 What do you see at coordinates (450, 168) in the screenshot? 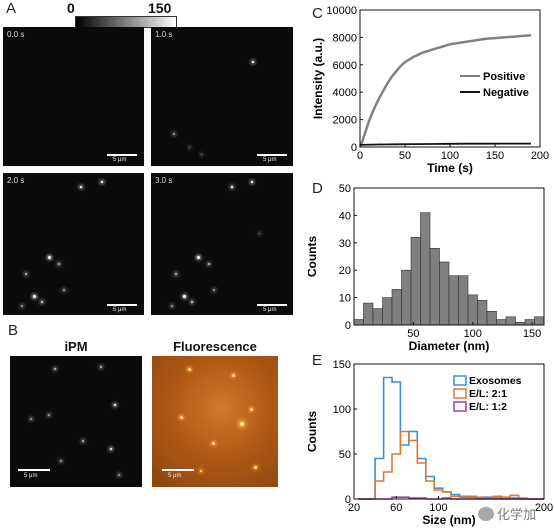
I see `x-axis-label: Time (s)` at bounding box center [450, 168].